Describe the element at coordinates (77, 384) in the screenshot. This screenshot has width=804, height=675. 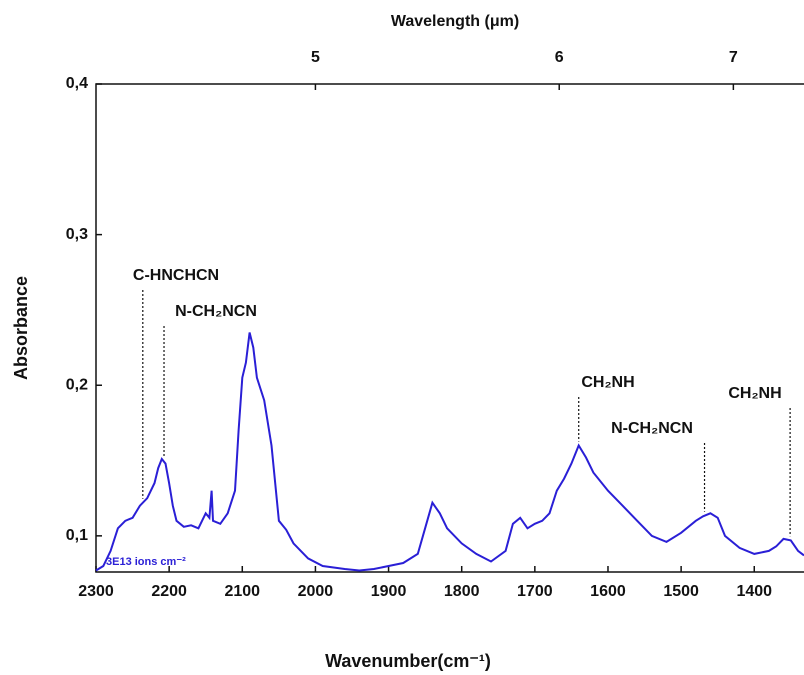
I see `y-tick-label: 0,2` at that location.